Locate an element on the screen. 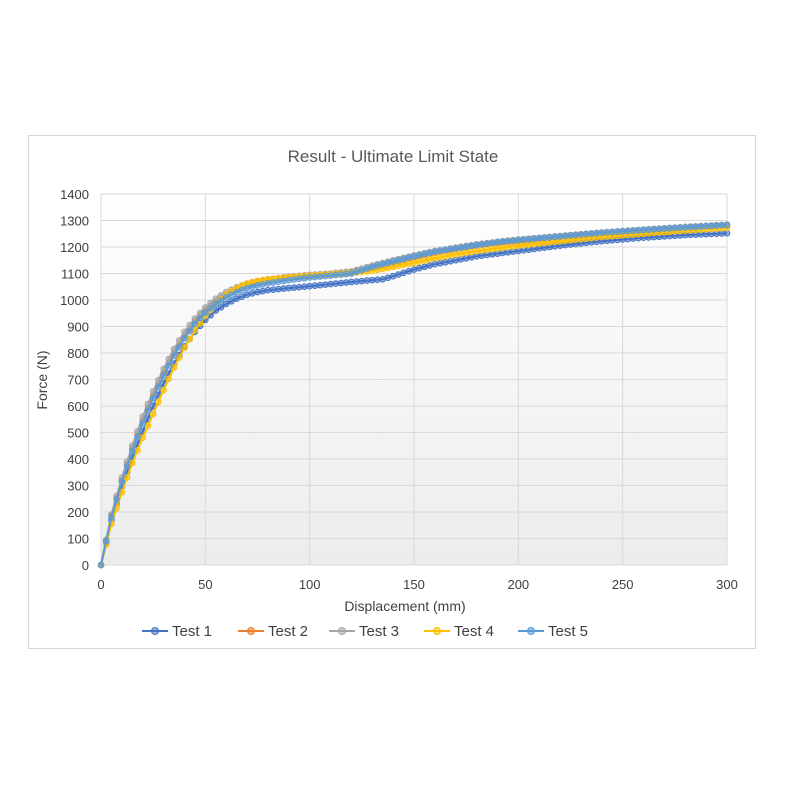 Image resolution: width=786 pixels, height=786 pixels. x-tick-label: 250 is located at coordinates (623, 584).